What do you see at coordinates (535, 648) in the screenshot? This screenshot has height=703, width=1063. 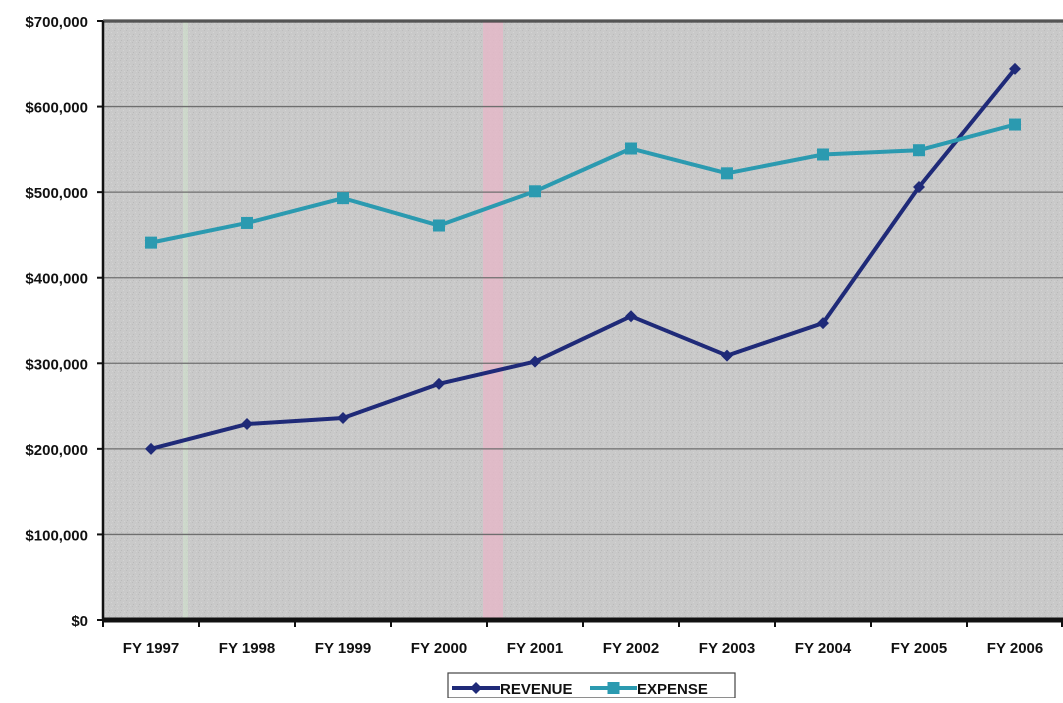 I see `x-tick-label-4: FY 2001` at bounding box center [535, 648].